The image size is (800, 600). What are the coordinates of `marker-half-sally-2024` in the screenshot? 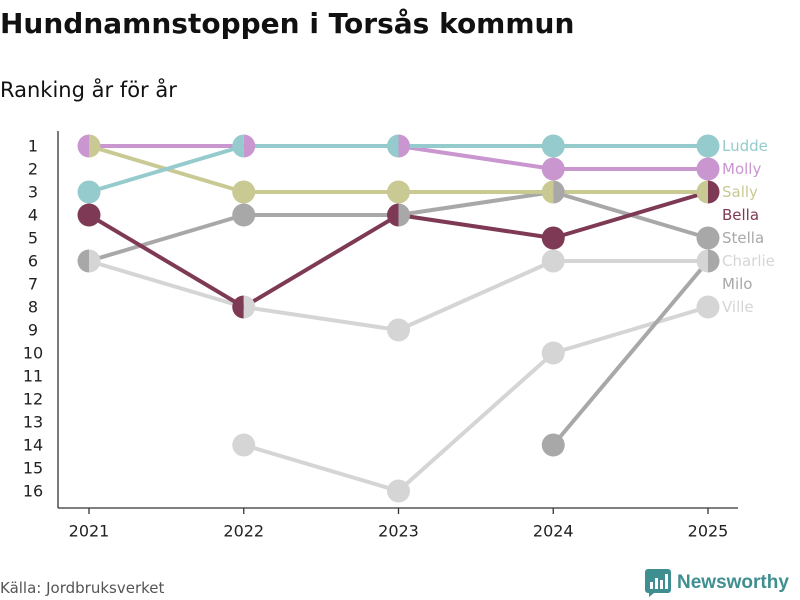 It's located at (547, 192).